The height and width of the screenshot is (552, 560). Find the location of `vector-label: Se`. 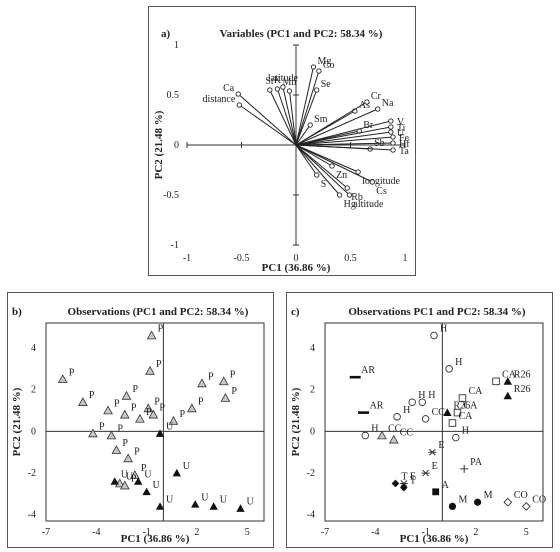

vector-label: Se is located at coordinates (326, 84).